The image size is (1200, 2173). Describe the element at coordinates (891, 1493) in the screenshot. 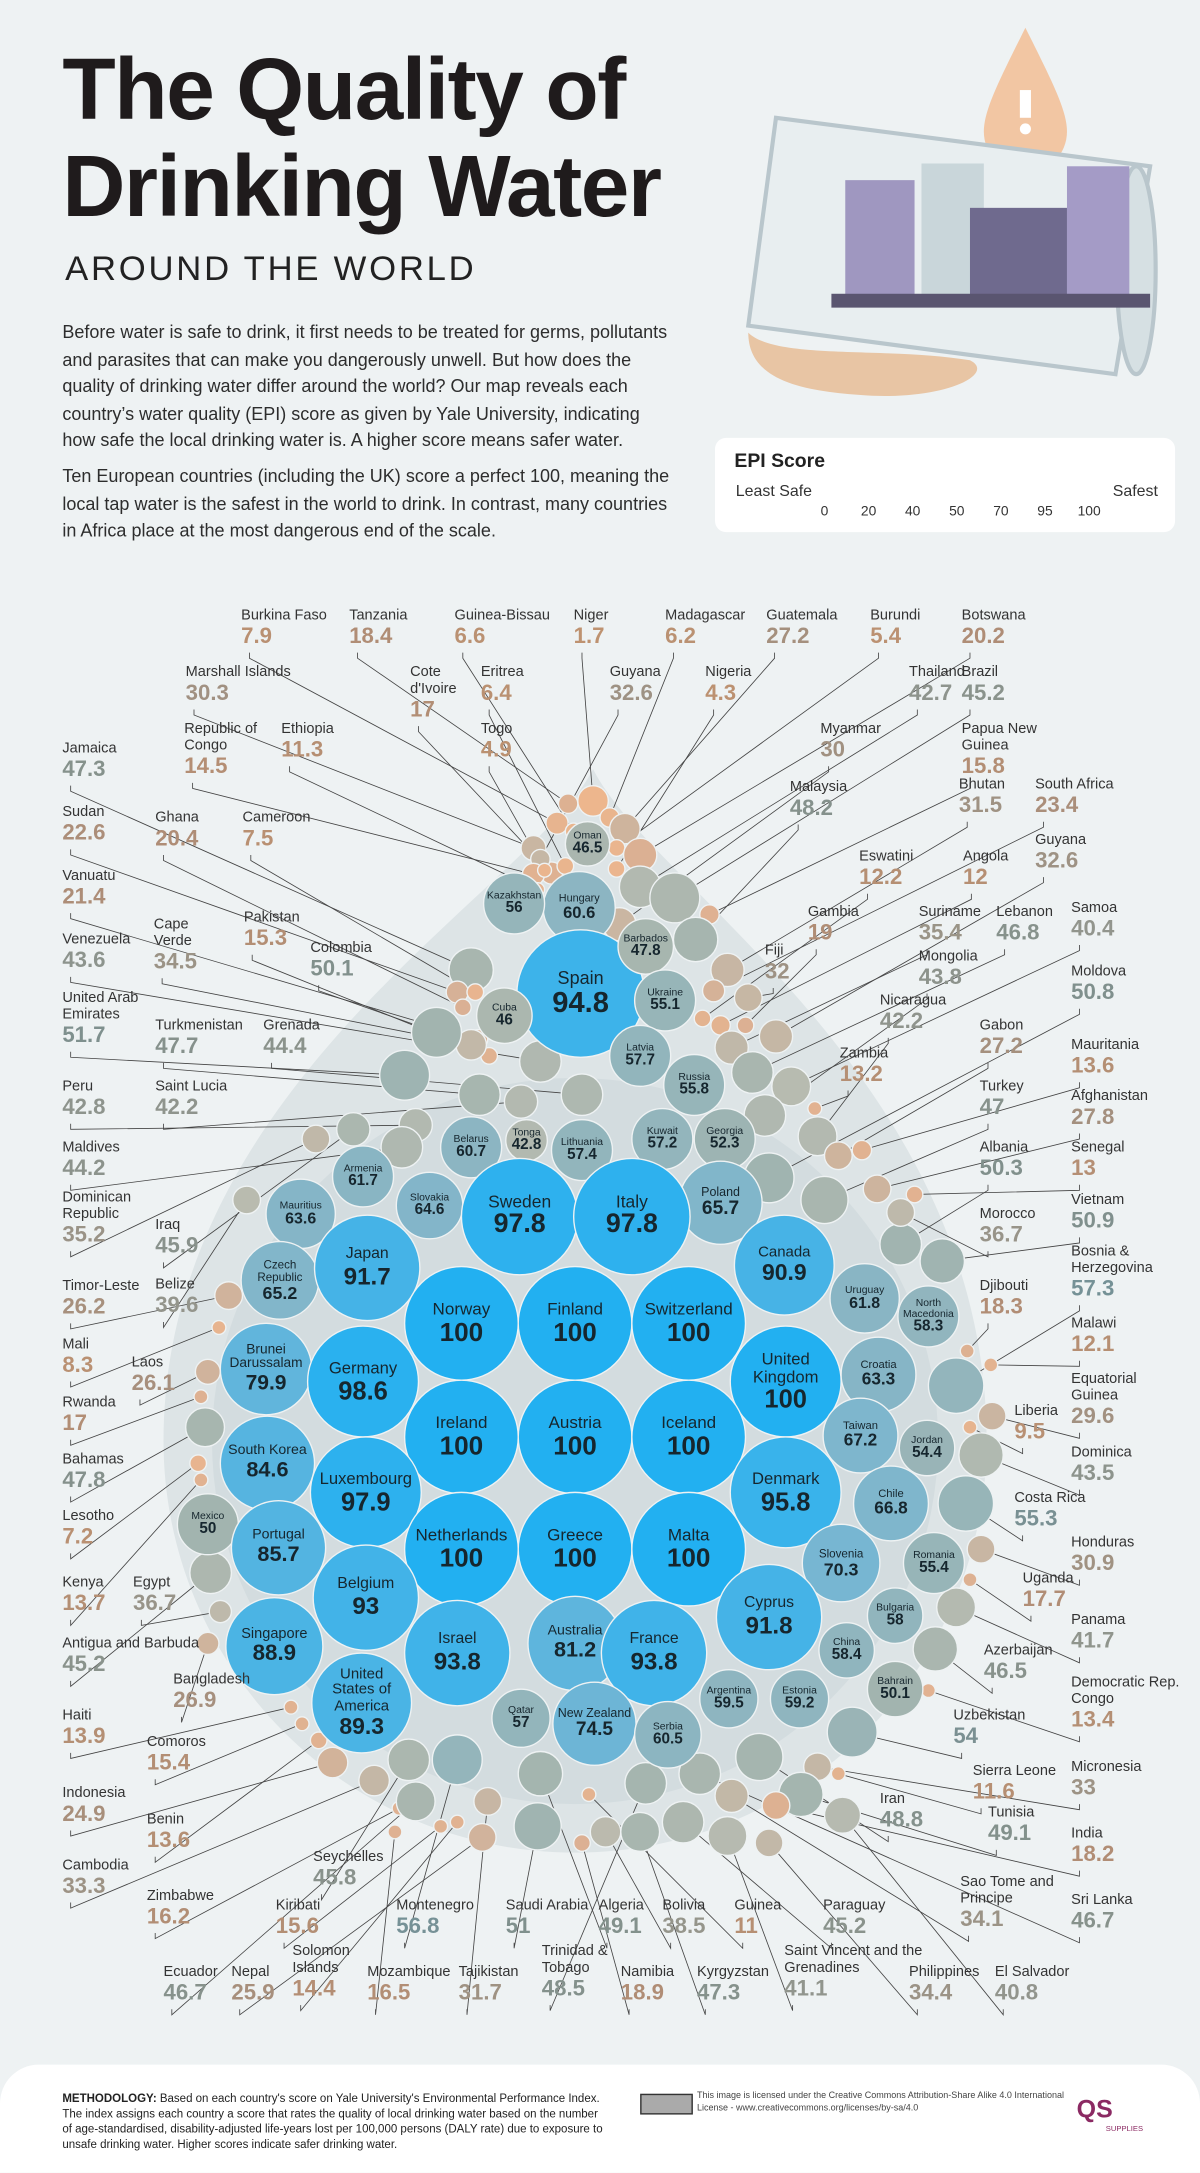

I see `bubble-name: Chile` at that location.